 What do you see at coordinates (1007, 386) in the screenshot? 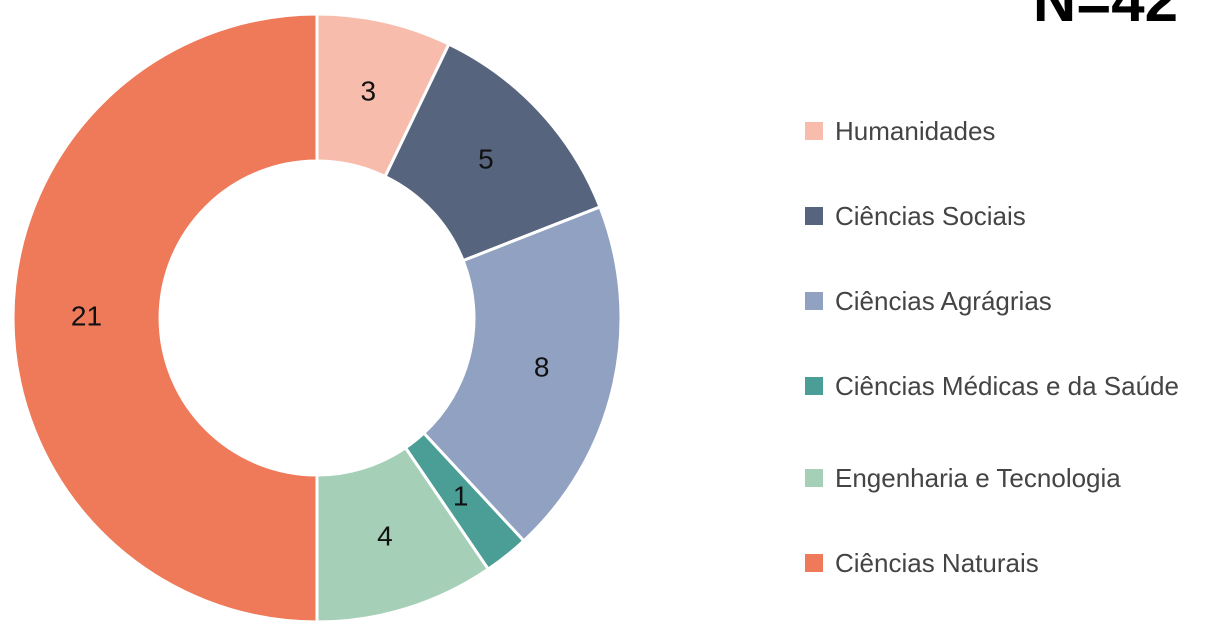
I see `legend-label: Ciências Médicas e da Saúde` at bounding box center [1007, 386].